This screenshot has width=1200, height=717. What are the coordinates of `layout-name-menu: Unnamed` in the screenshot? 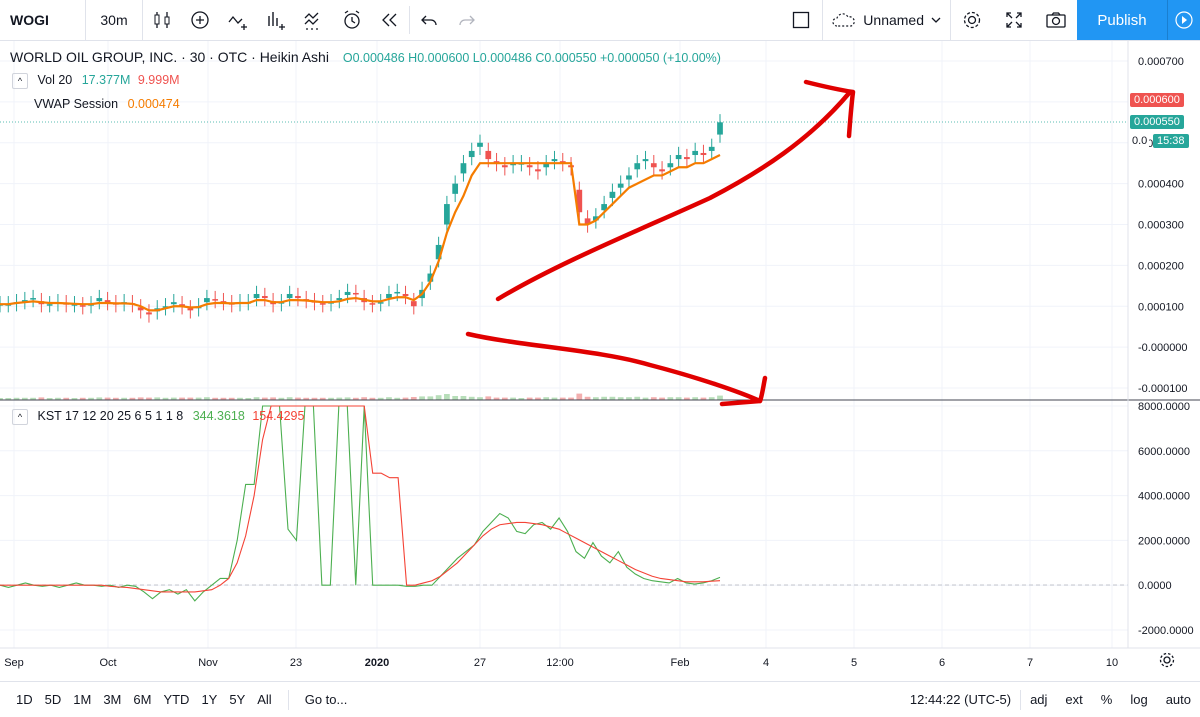 It's located at (886, 20).